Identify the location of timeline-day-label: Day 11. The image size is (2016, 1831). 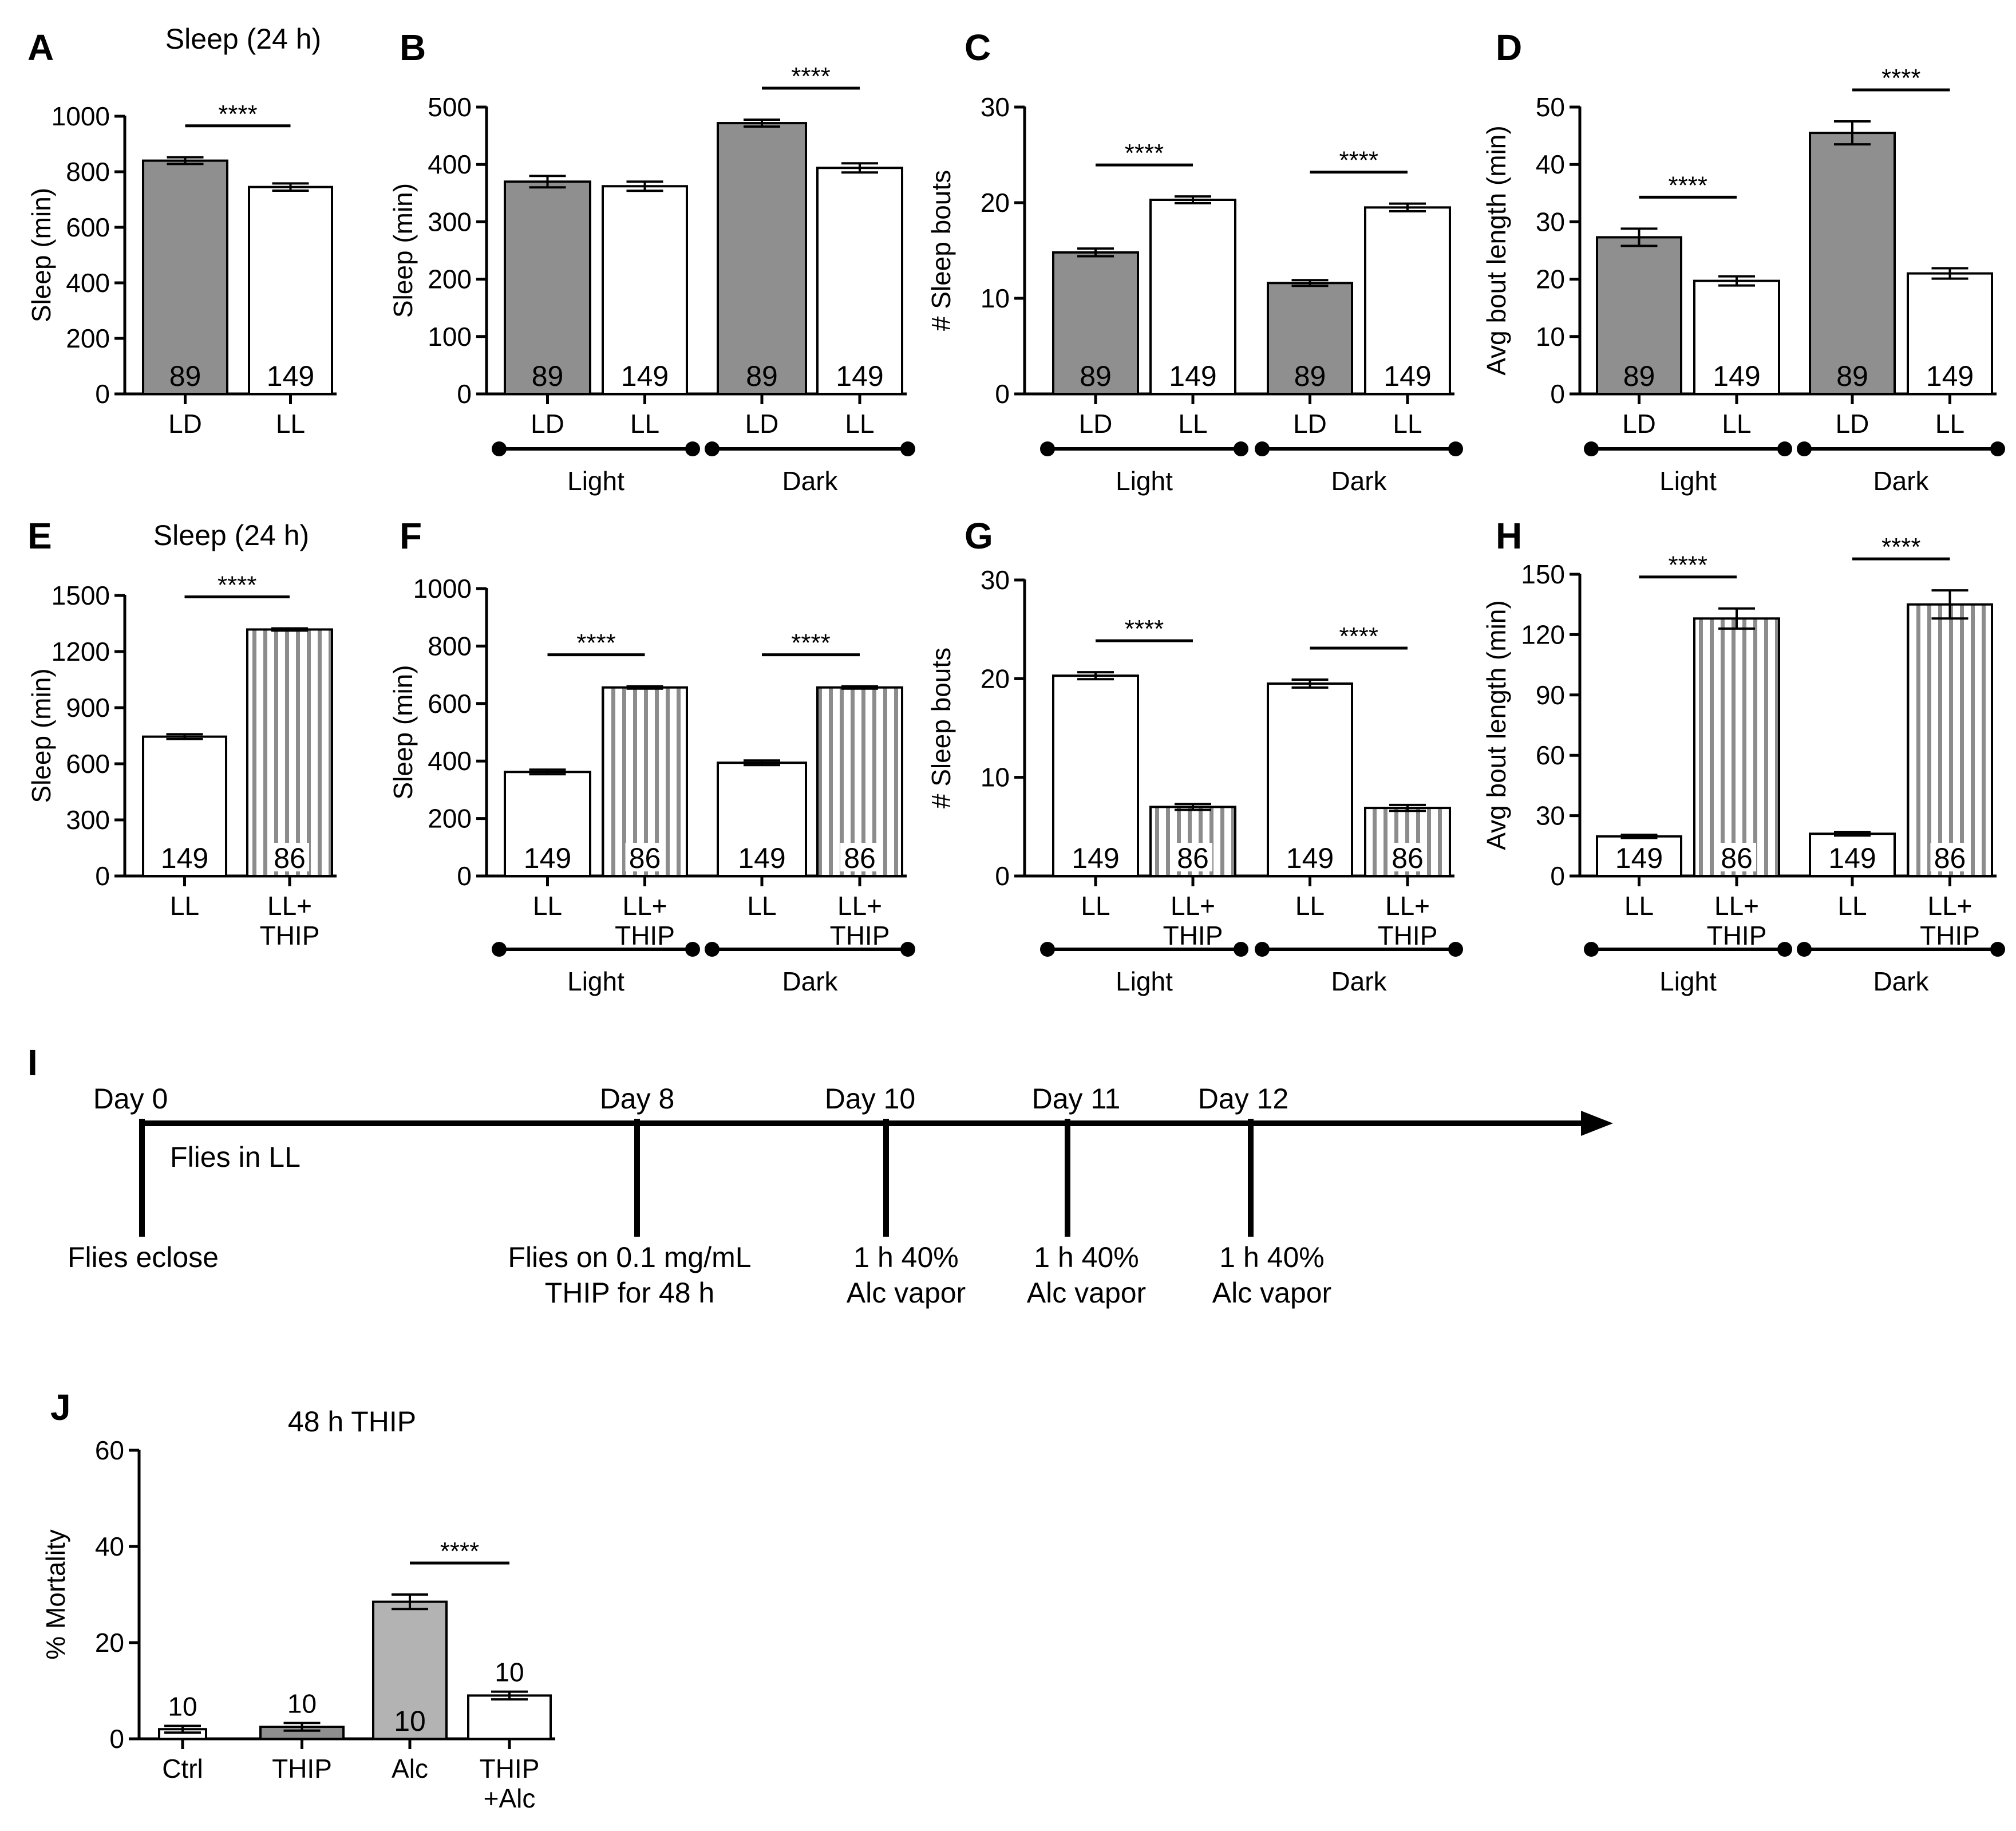
(1076, 1099).